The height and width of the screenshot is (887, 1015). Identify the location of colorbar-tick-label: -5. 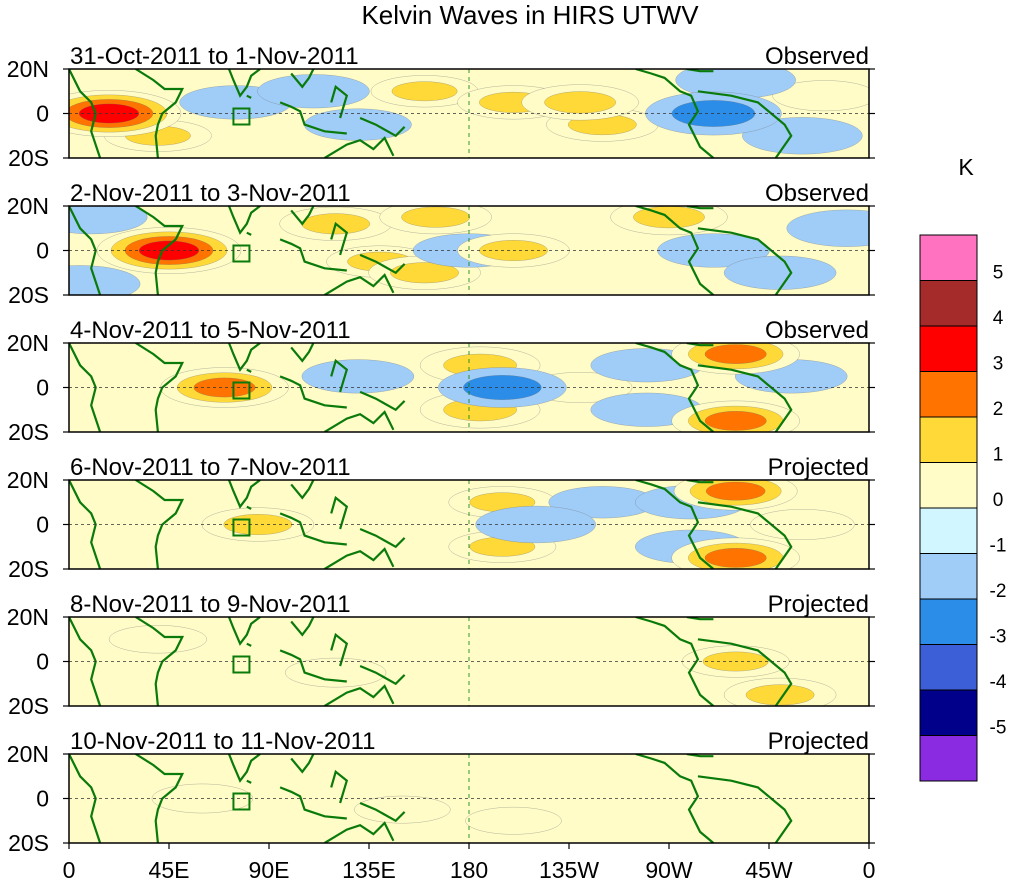
(998, 728).